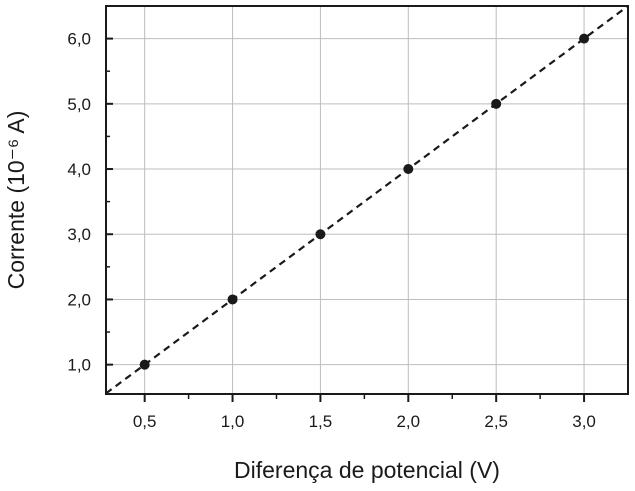 Image resolution: width=635 pixels, height=491 pixels. I want to click on x-tick-label: 1,0, so click(233, 421).